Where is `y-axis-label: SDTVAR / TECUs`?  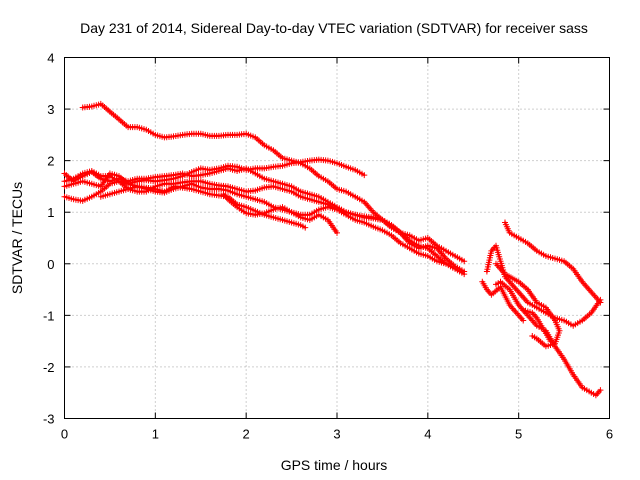
y-axis-label: SDTVAR / TECUs is located at coordinates (17, 238).